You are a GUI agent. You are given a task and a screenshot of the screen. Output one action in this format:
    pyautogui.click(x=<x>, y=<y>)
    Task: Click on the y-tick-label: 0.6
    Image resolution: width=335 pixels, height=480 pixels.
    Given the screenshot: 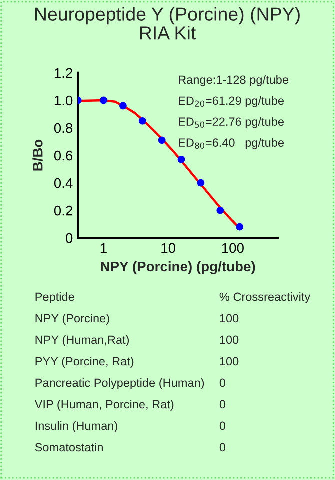 What is the action you would take?
    pyautogui.click(x=63, y=155)
    